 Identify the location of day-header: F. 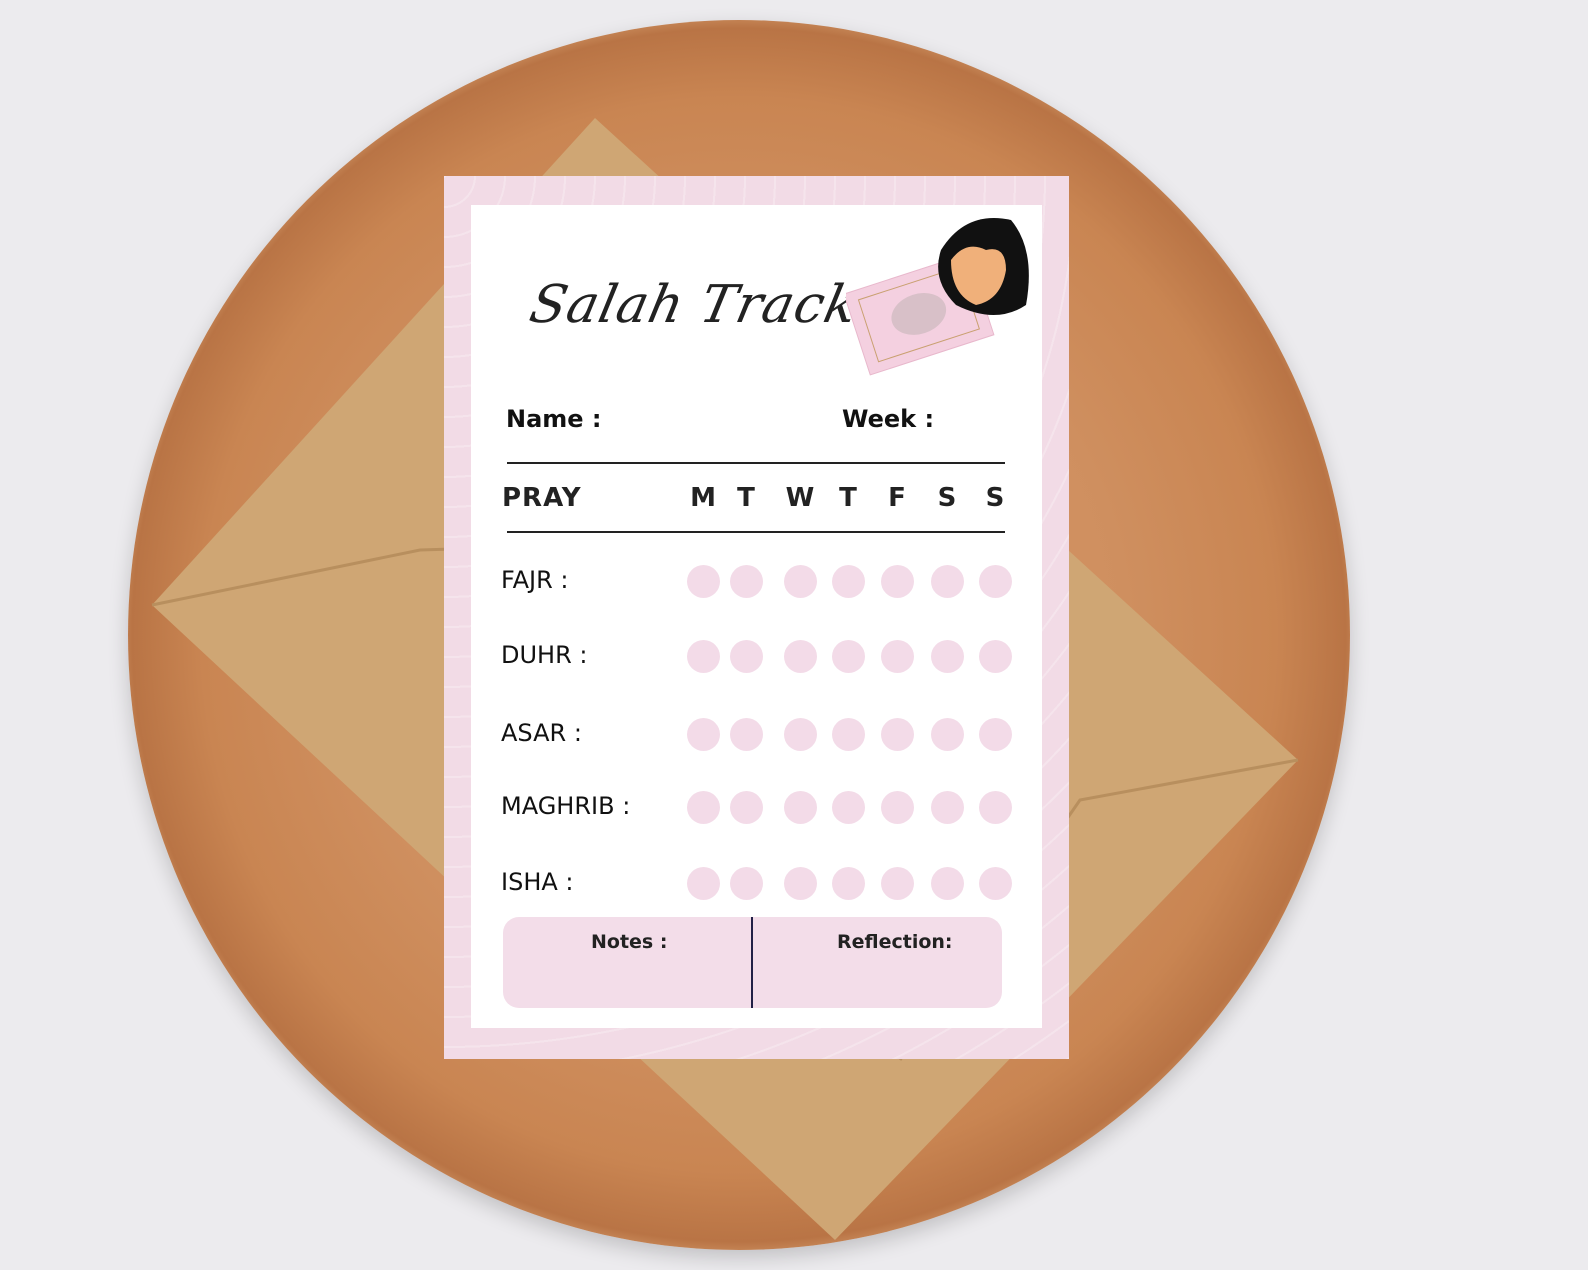
(897, 498).